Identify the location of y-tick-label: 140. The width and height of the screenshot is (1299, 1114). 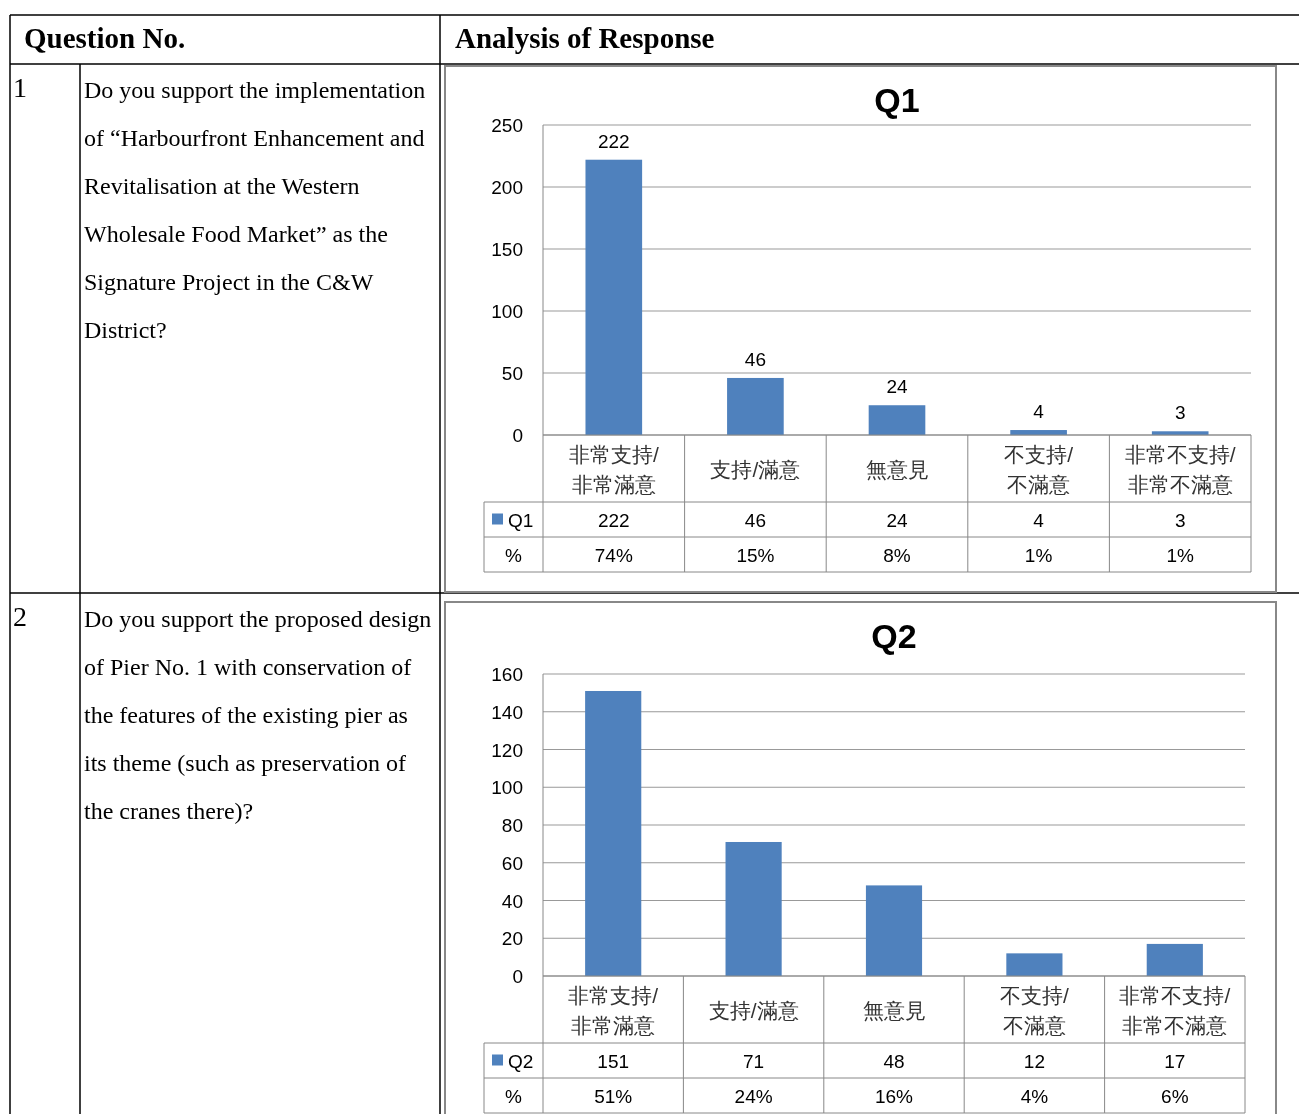
(507, 712).